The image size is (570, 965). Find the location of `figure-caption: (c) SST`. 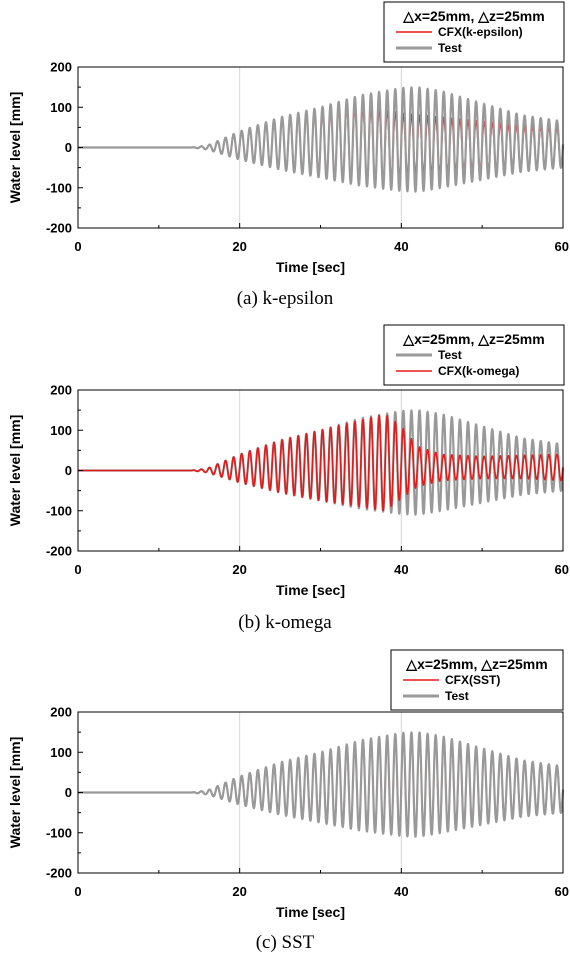

figure-caption: (c) SST is located at coordinates (285, 942).